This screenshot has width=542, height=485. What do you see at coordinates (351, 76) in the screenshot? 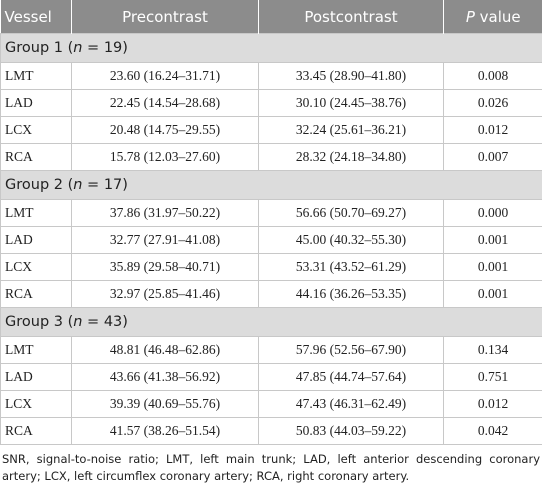
I see `value-cell: 33.45 (28.90–41.80)` at bounding box center [351, 76].